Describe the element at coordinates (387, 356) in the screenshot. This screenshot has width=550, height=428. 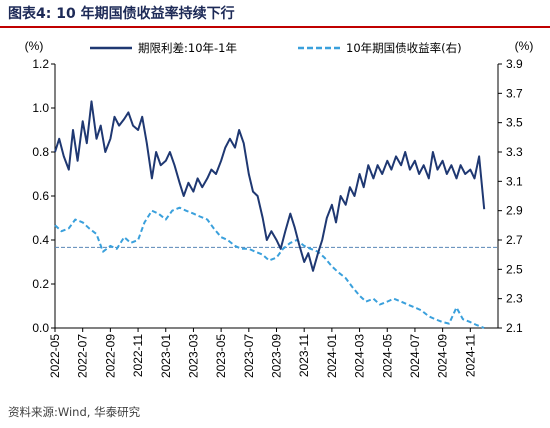
I see `x-tick-label: 2024-05` at that location.